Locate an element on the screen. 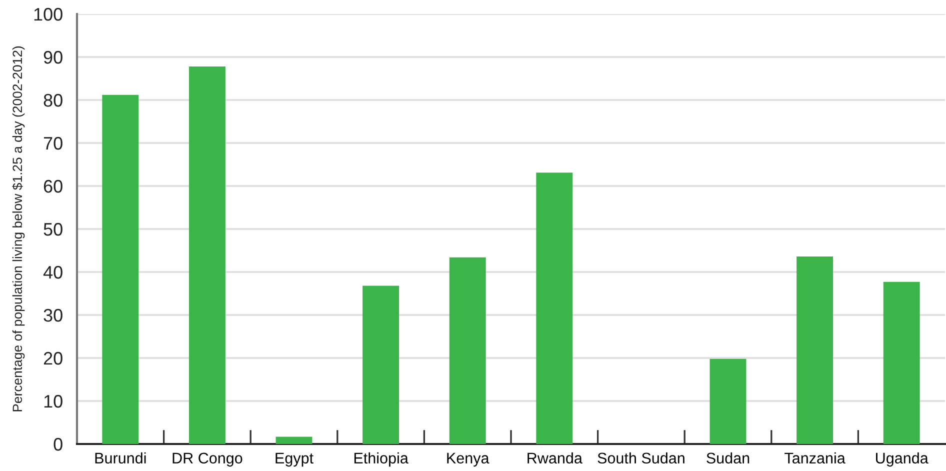  y-tick-label: 40 is located at coordinates (52, 272).